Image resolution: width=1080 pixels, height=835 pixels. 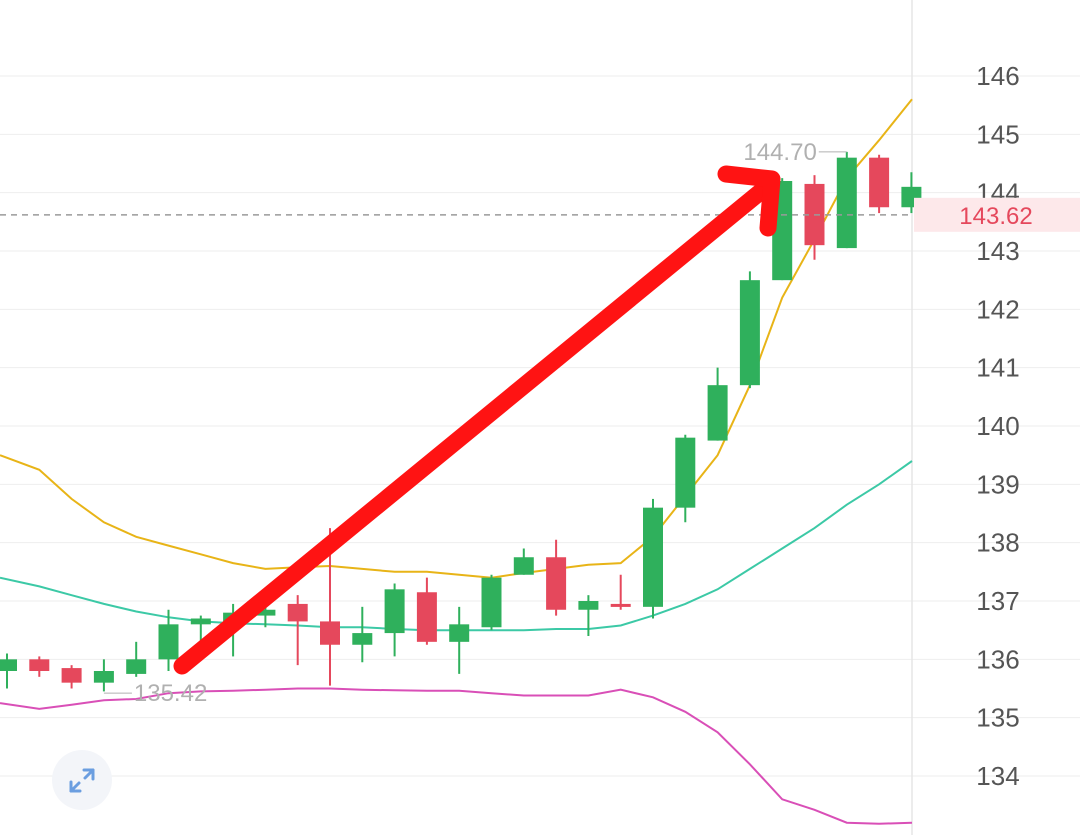 What do you see at coordinates (456, 756) in the screenshot?
I see `lower-band-line` at bounding box center [456, 756].